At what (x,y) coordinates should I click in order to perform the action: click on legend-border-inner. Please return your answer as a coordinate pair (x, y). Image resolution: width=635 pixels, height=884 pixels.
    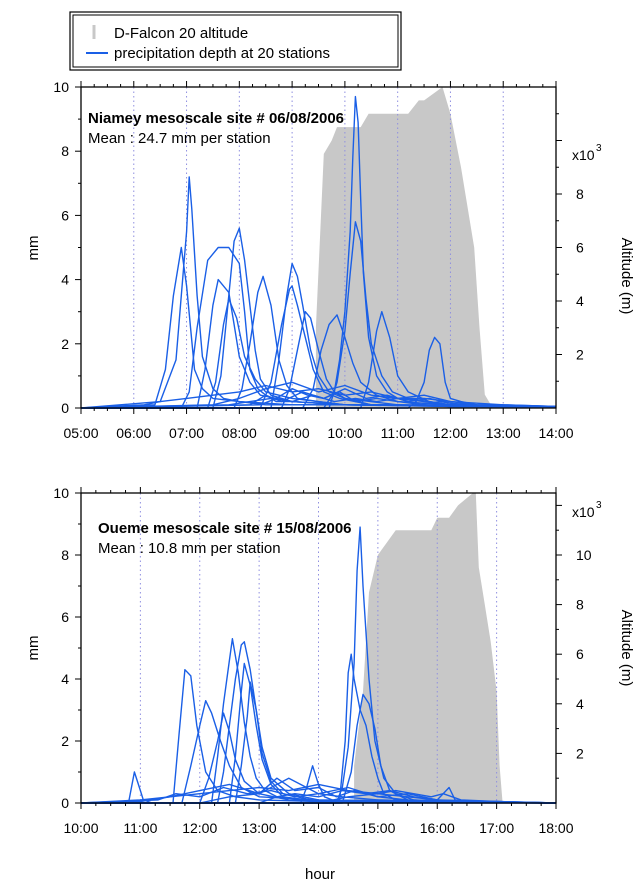
    Looking at the image, I should click on (235, 41).